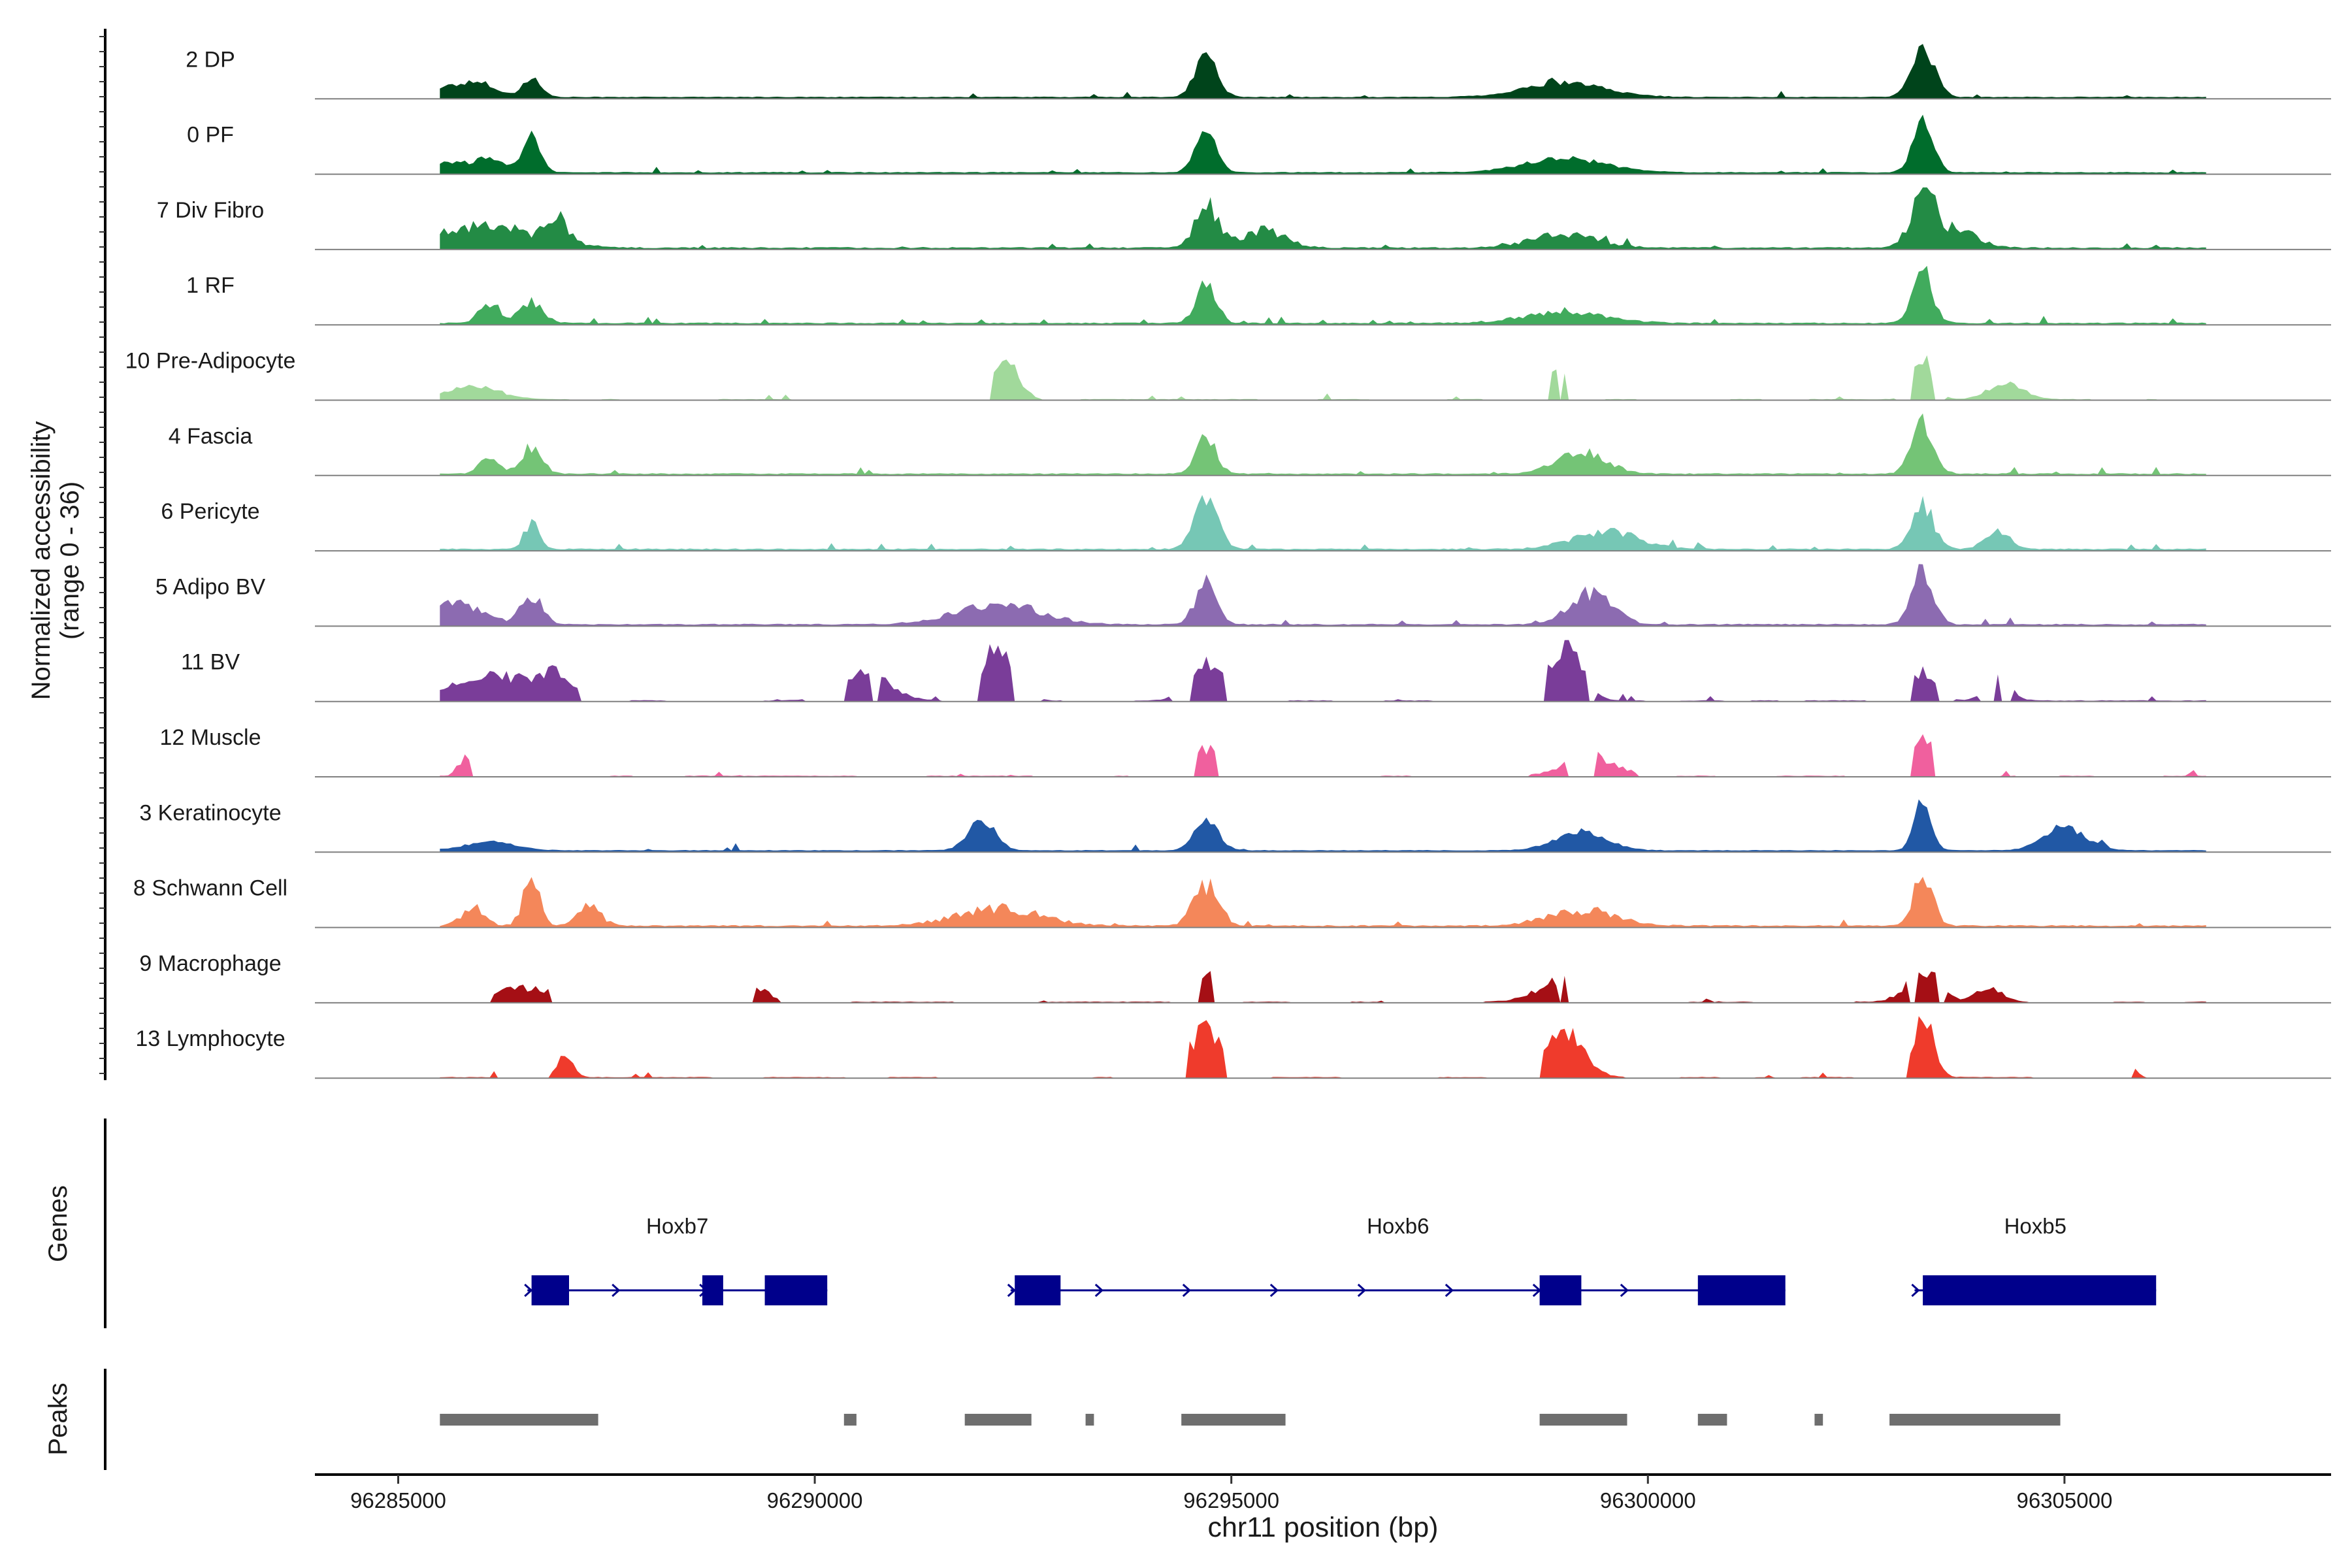  I want to click on gene-hoxb7: Hoxb7, so click(676, 1259).